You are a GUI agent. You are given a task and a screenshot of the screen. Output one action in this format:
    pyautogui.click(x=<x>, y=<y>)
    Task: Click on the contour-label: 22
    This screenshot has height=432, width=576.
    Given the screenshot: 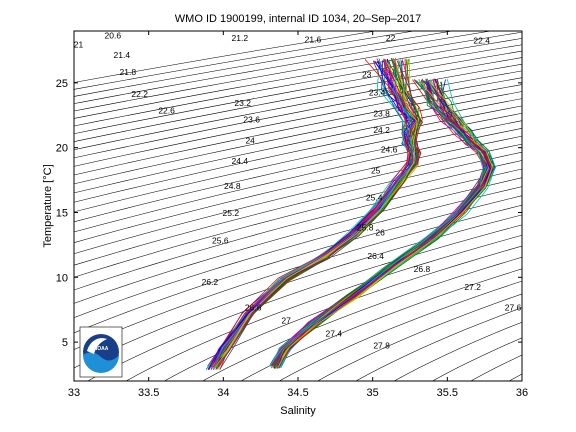 What is the action you would take?
    pyautogui.click(x=391, y=38)
    